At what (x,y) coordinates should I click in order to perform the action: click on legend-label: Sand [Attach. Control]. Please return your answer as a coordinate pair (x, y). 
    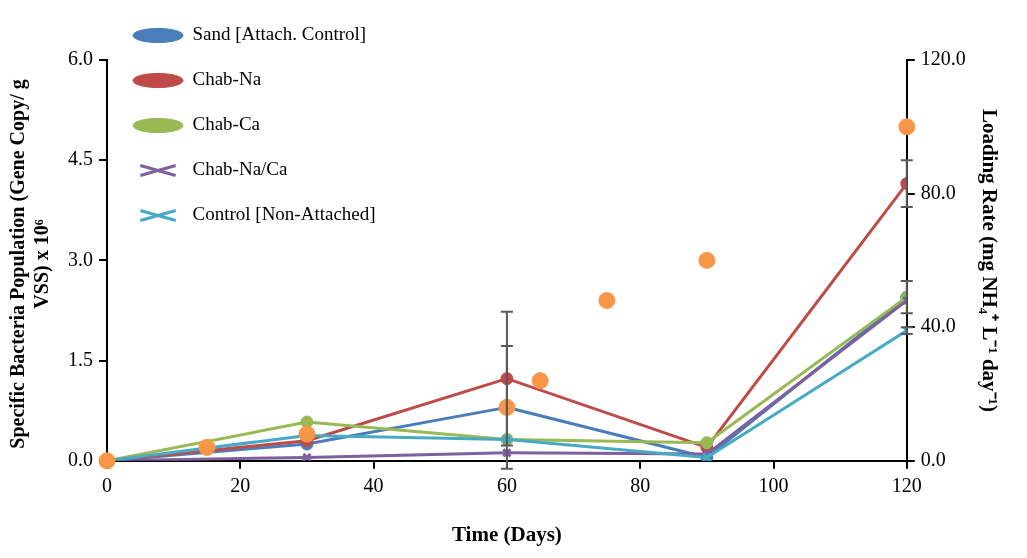
    Looking at the image, I should click on (279, 34).